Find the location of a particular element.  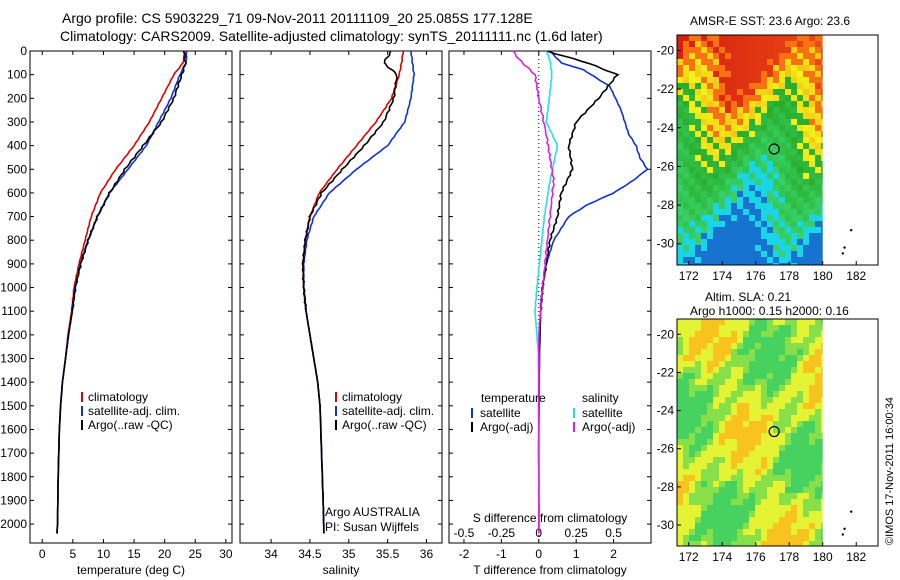

difference-xtick-label: 0 is located at coordinates (538, 554).